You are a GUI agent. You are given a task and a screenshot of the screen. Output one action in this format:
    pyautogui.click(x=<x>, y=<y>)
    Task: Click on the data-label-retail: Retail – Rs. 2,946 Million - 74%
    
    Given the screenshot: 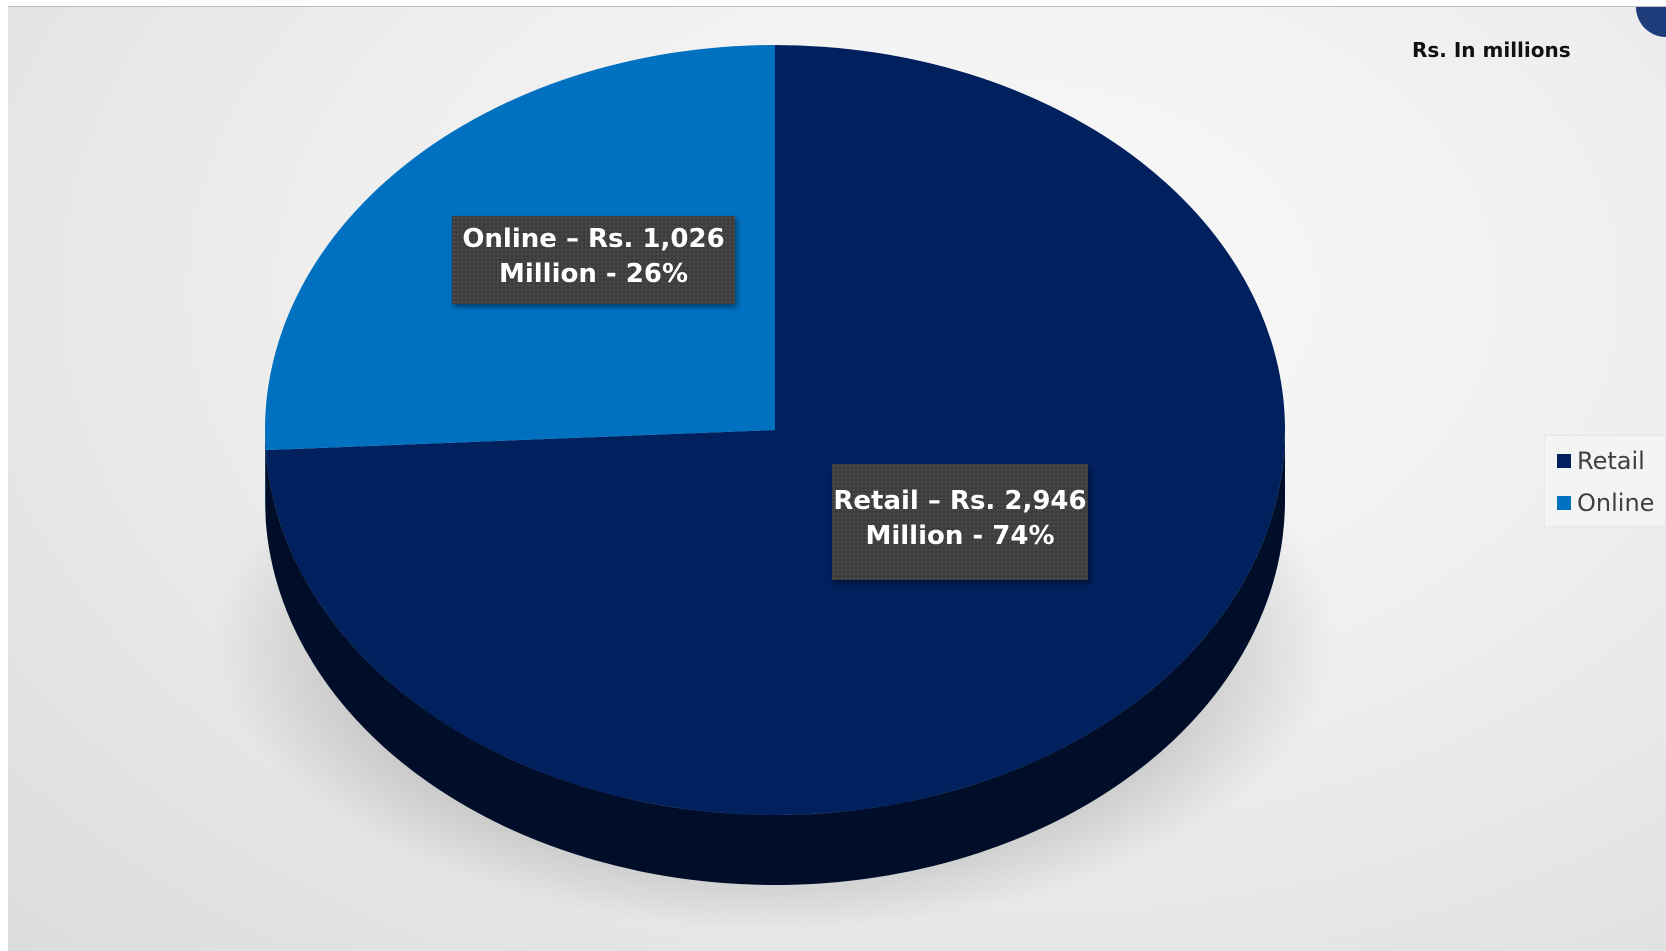 What is the action you would take?
    pyautogui.click(x=960, y=522)
    